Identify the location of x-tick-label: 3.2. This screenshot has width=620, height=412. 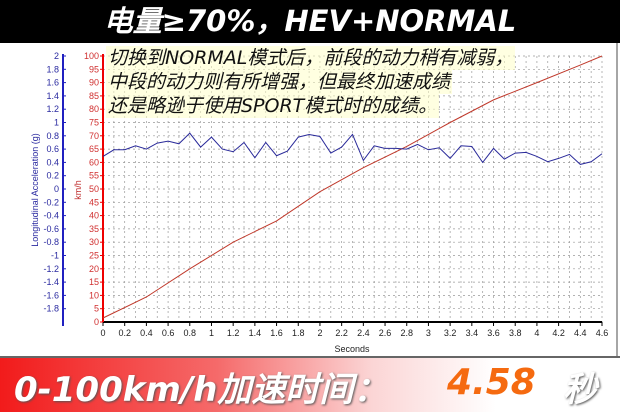
(450, 333).